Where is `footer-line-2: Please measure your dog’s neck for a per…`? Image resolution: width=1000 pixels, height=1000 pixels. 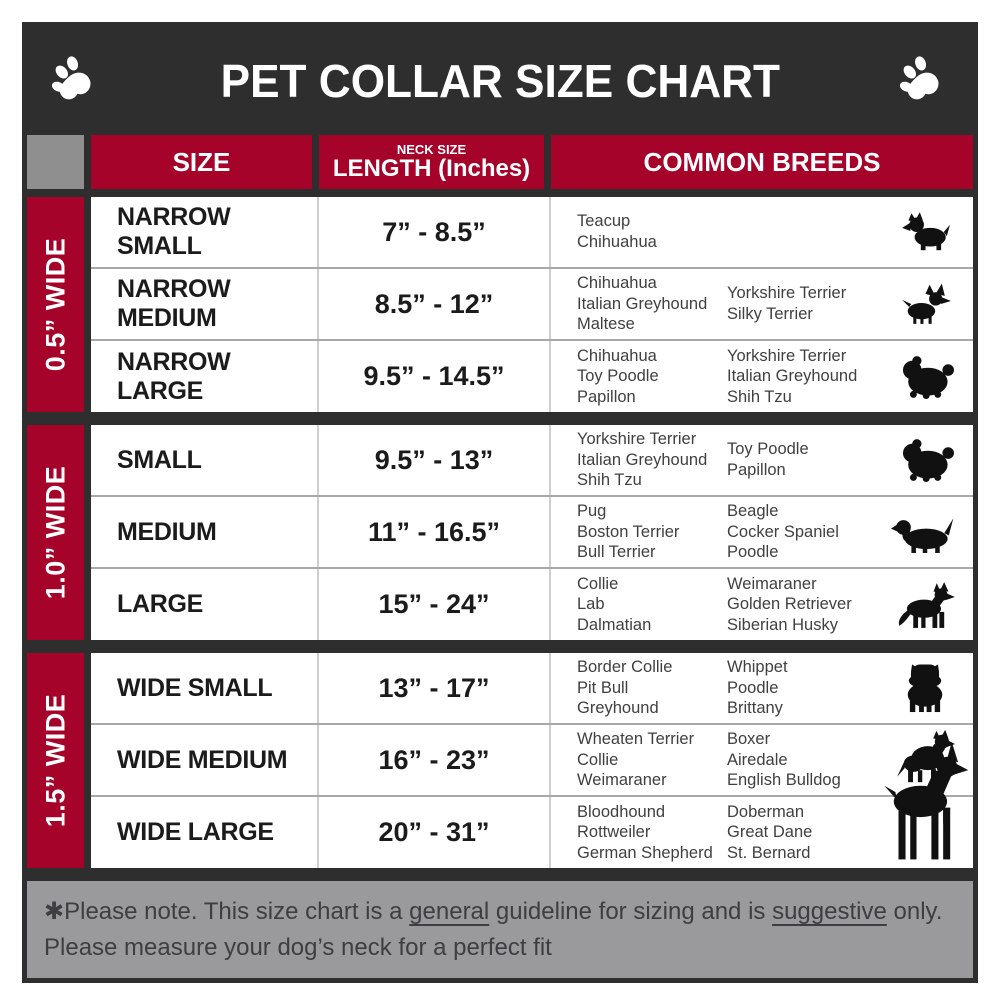 footer-line-2: Please measure your dog’s neck for a per… is located at coordinates (298, 947).